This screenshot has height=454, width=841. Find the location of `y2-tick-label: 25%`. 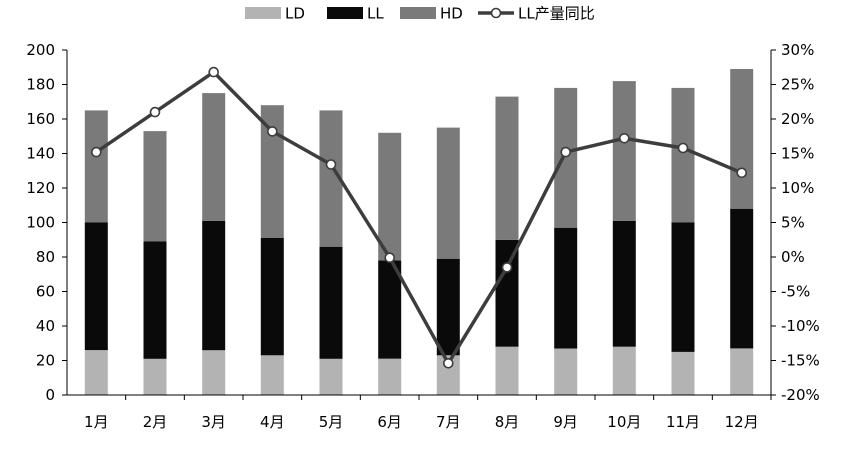

y2-tick-label: 25% is located at coordinates (797, 85).